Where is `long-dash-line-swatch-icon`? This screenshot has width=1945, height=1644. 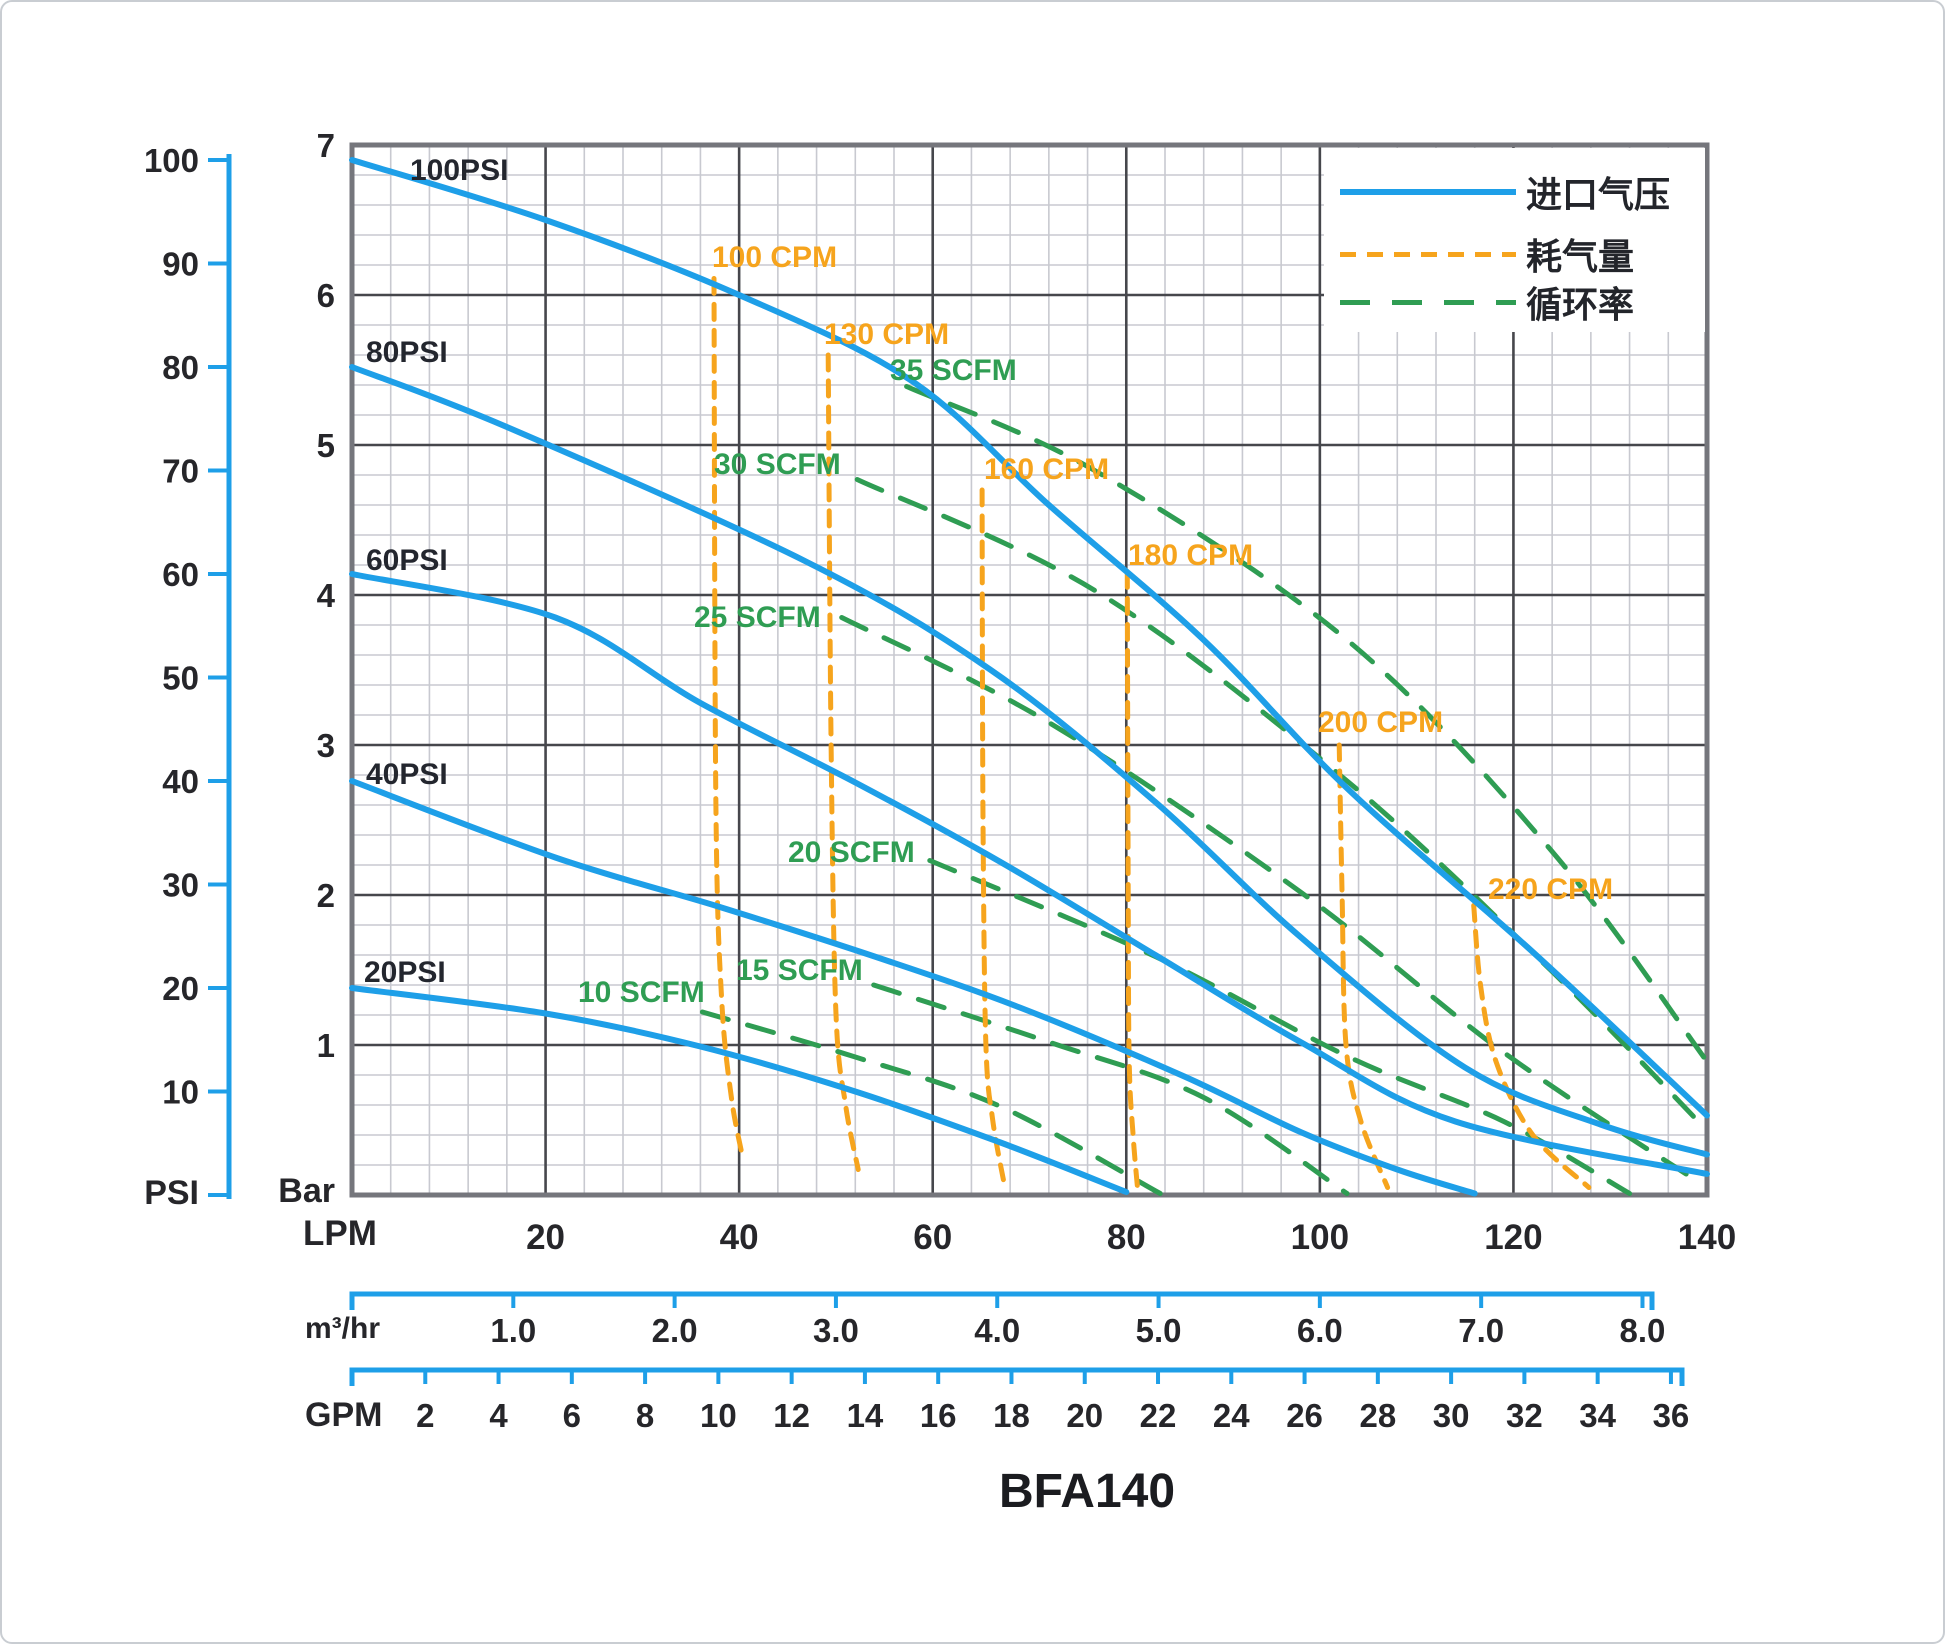
long-dash-line-swatch-icon is located at coordinates (1428, 302).